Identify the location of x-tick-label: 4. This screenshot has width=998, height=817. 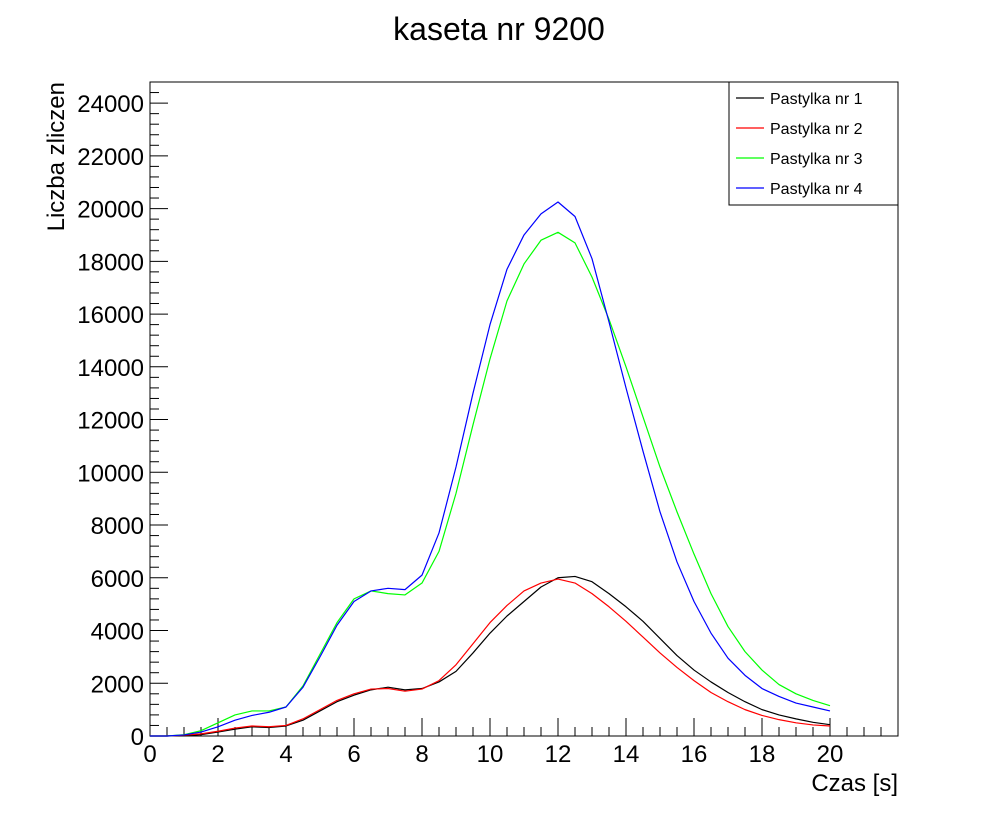
(285, 754).